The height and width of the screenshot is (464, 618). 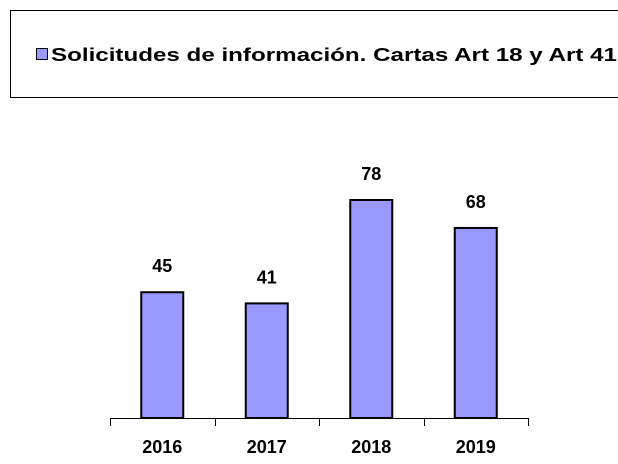 I want to click on data-label: 68, so click(x=476, y=202).